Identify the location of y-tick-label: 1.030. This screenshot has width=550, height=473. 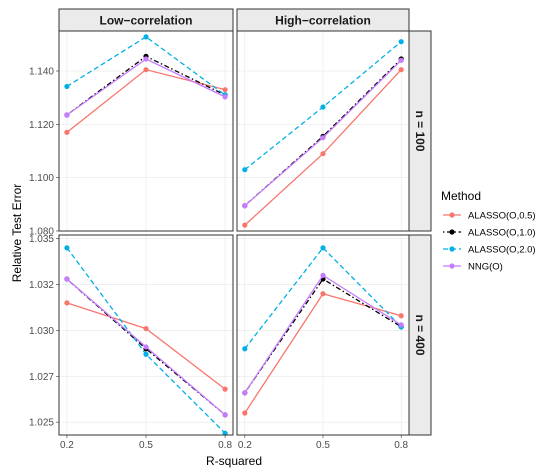
(41, 331).